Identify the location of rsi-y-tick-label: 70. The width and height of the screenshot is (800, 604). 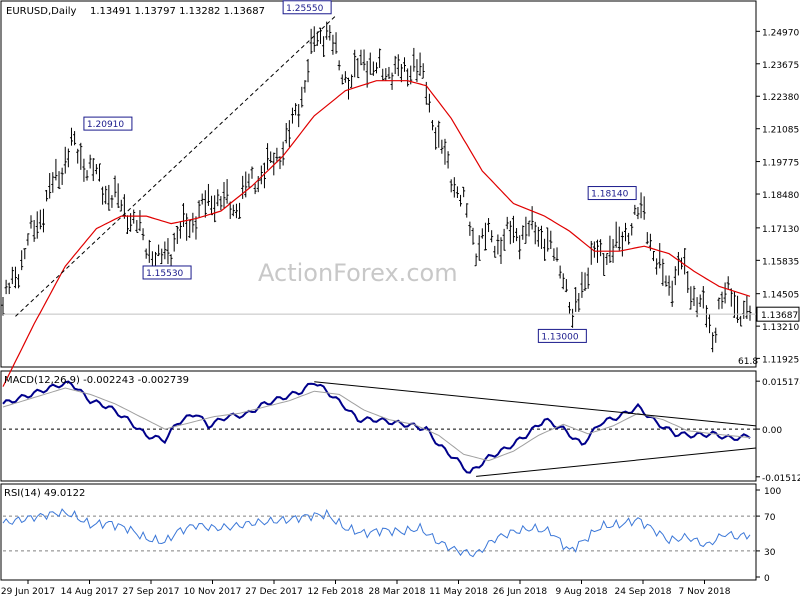
(770, 518).